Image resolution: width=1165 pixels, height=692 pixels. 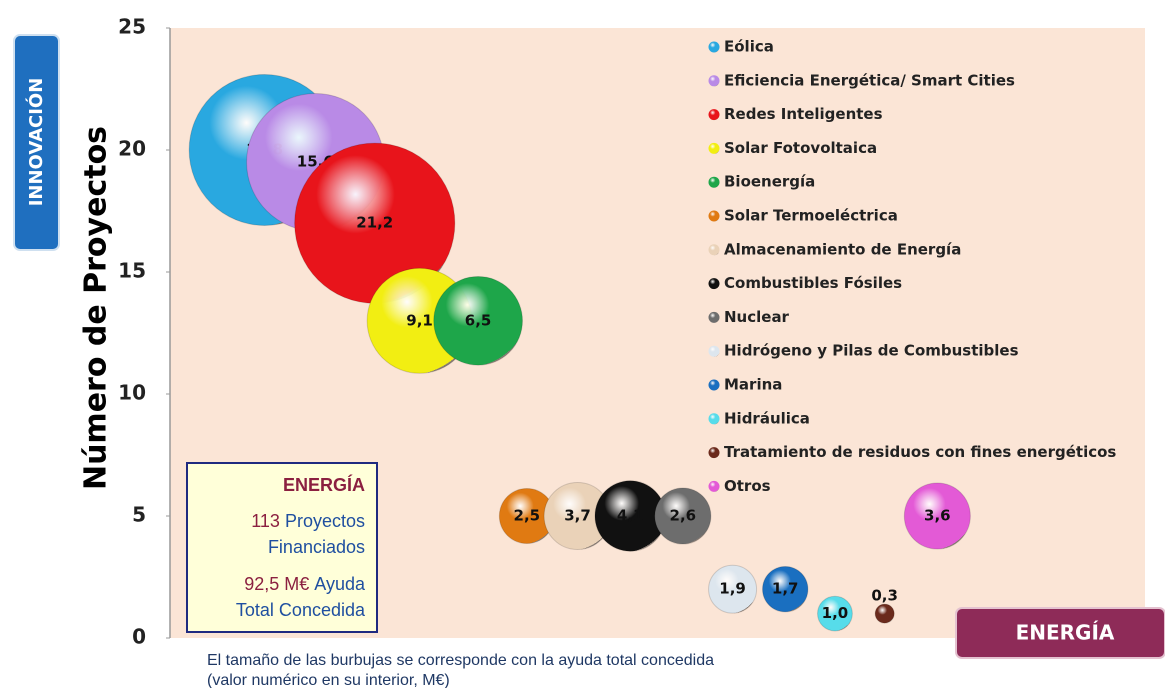 I want to click on bubble-label: 4,1, so click(x=630, y=516).